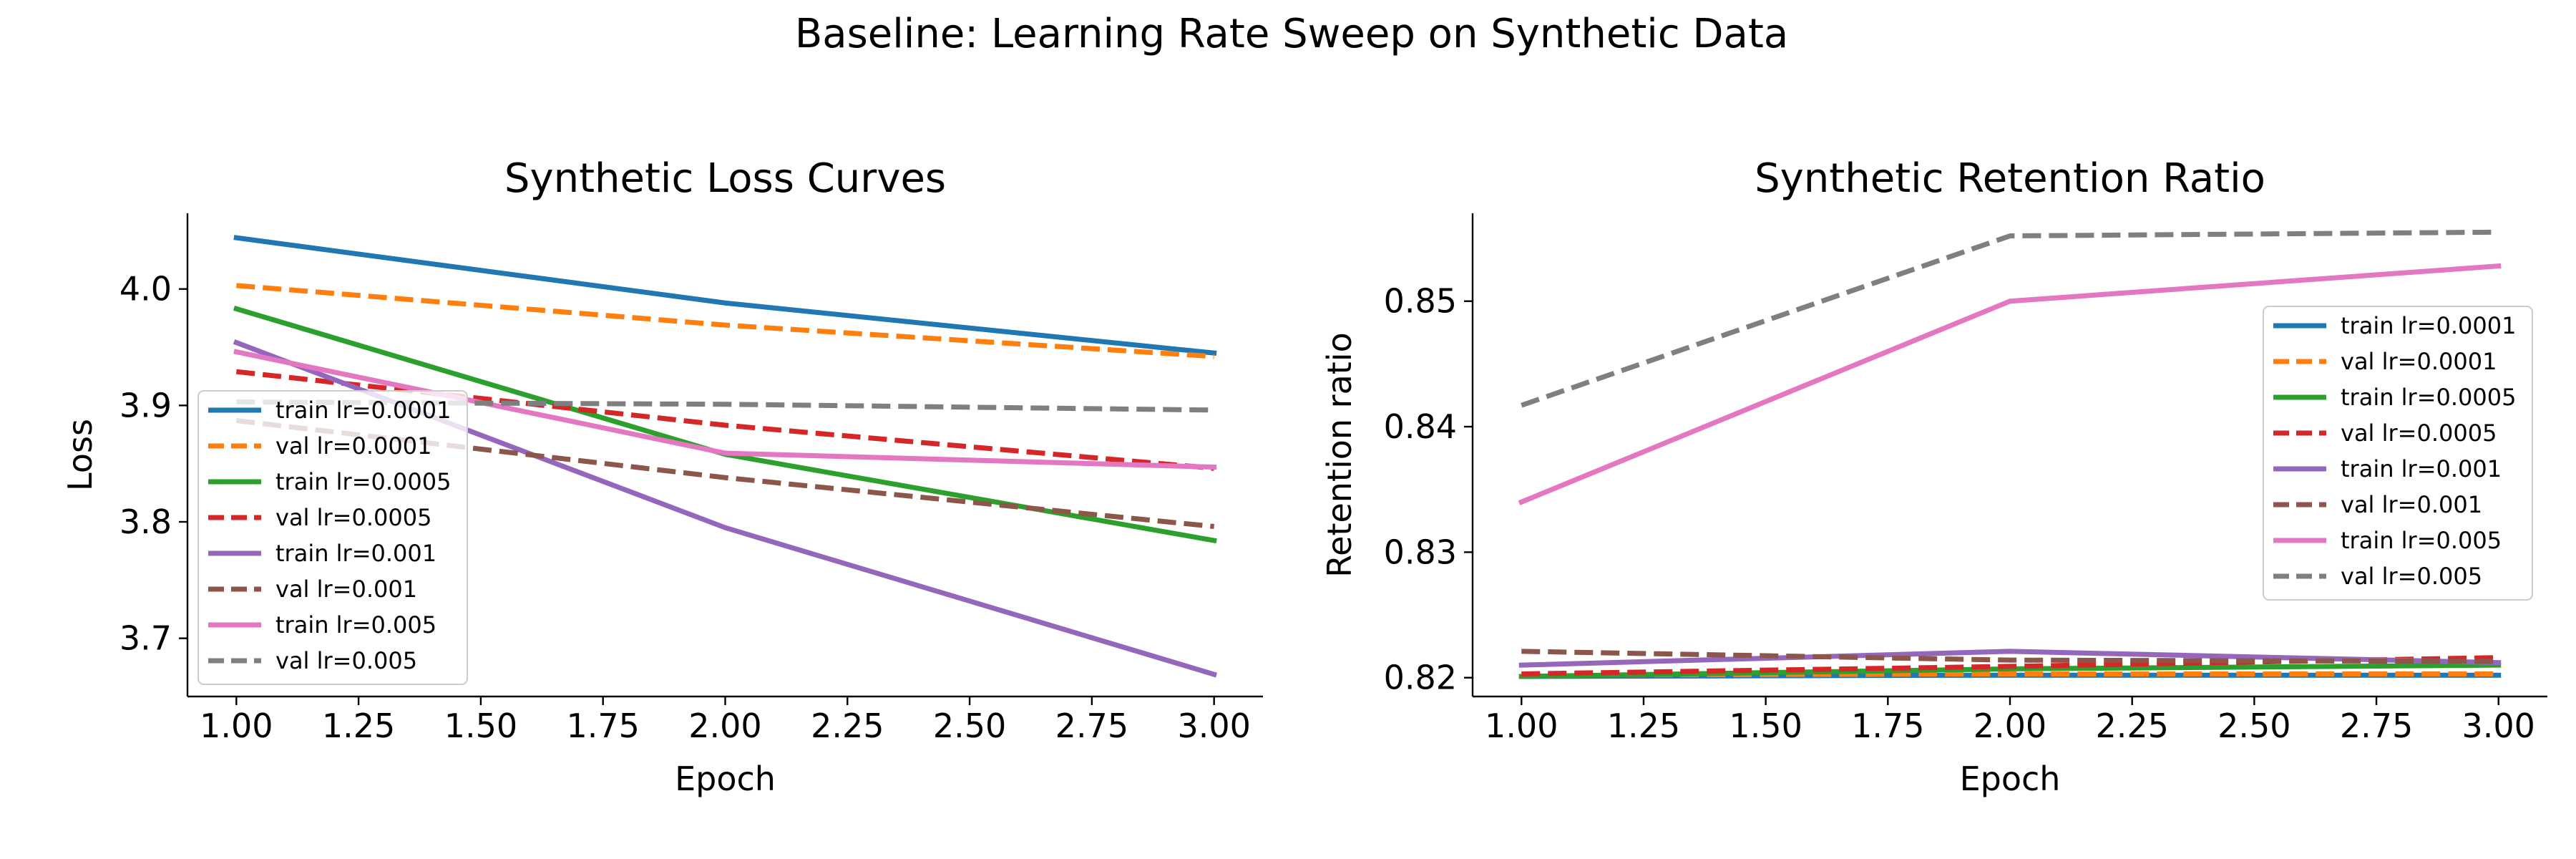  What do you see at coordinates (145, 522) in the screenshot?
I see `y-tick-label: 3.8` at bounding box center [145, 522].